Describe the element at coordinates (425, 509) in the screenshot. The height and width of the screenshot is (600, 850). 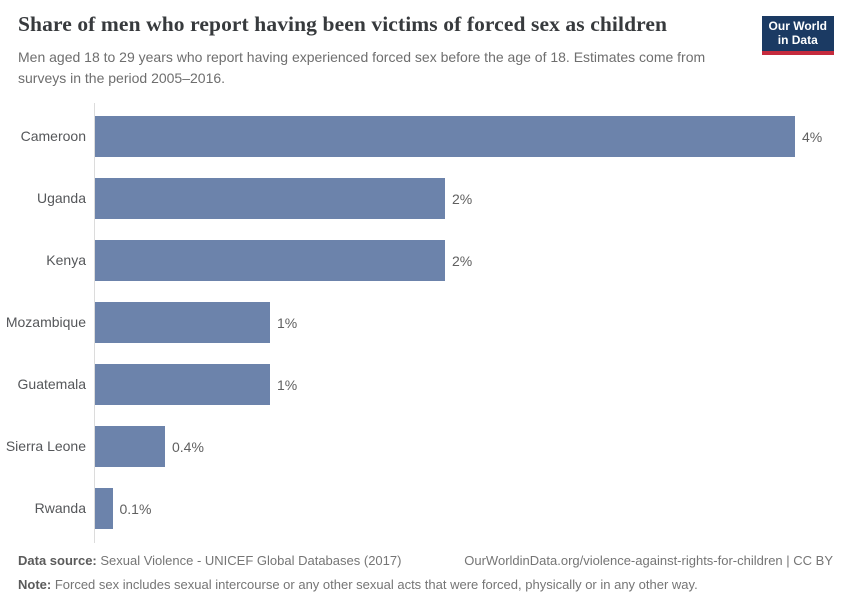
I see `bar-row: Rwanda 0.1%` at that location.